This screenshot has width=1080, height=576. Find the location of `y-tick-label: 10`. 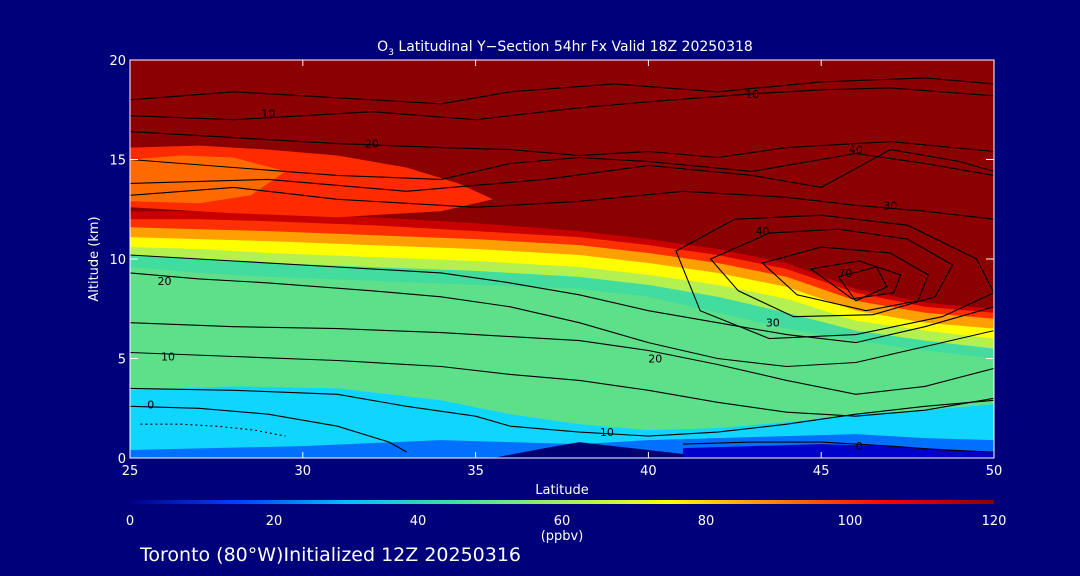

y-tick-label: 10 is located at coordinates (117, 260).